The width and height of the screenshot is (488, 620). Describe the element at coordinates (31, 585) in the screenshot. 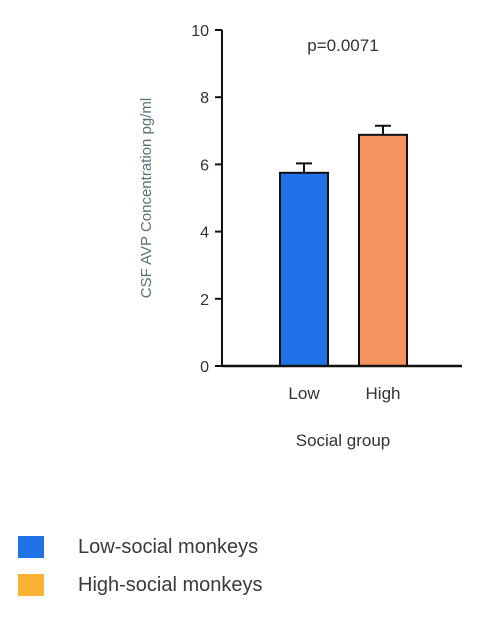

I see `legend-swatch-high` at that location.